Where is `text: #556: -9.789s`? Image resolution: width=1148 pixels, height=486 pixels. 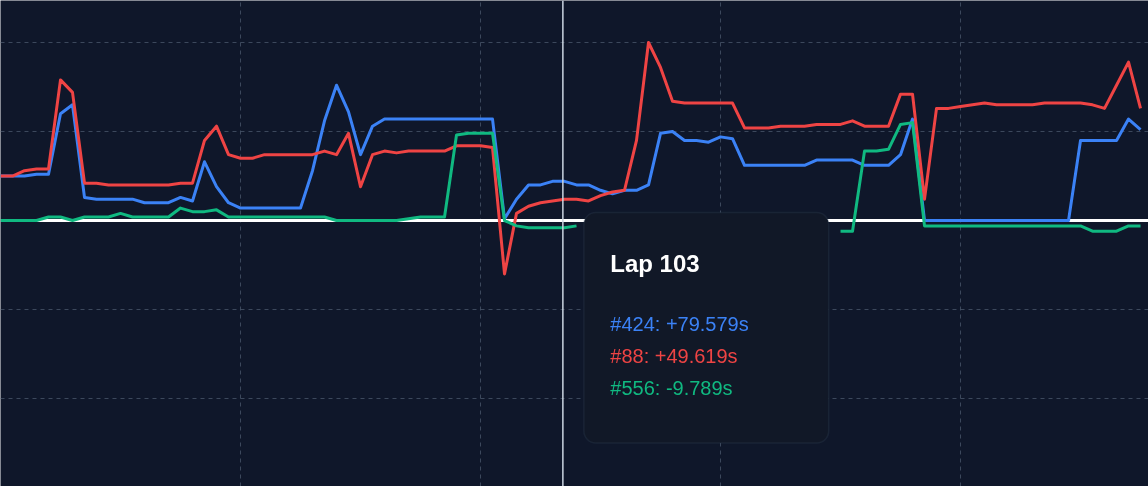 text: #556: -9.789s is located at coordinates (671, 387).